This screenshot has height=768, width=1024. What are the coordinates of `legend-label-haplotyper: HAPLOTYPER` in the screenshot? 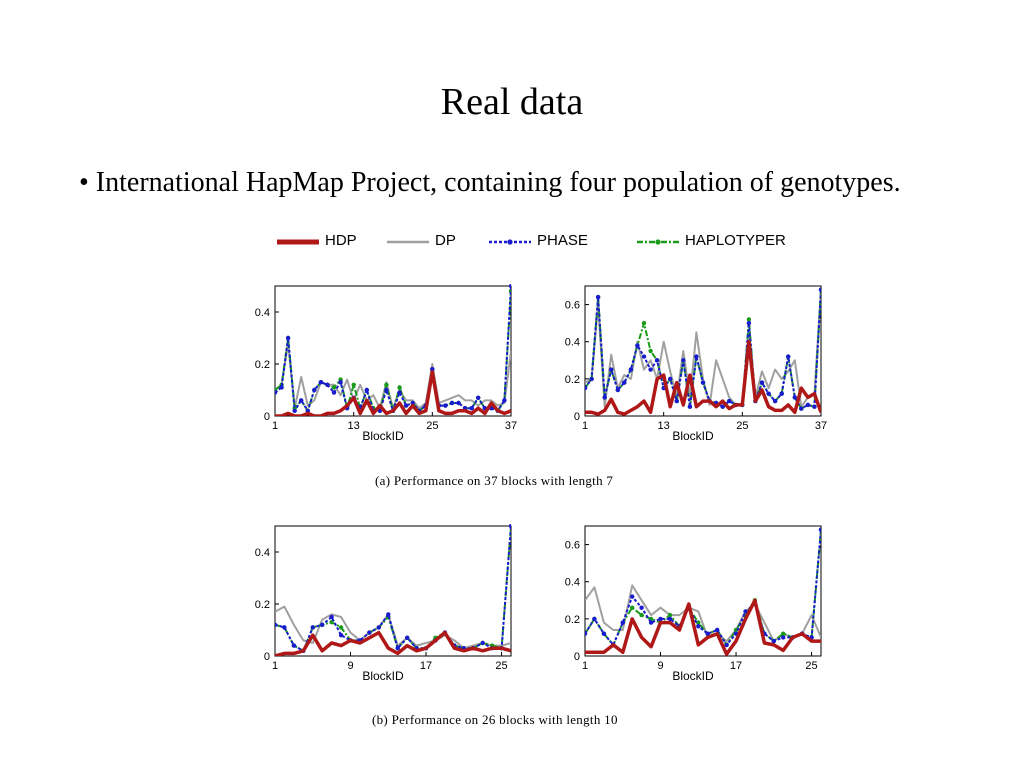 It's located at (735, 240).